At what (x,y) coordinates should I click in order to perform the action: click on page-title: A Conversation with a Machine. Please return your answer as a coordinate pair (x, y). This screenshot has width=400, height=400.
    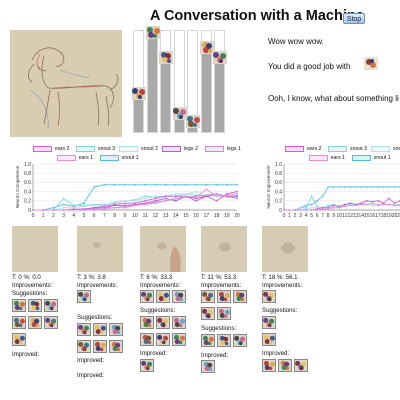
    Looking at the image, I should click on (257, 16).